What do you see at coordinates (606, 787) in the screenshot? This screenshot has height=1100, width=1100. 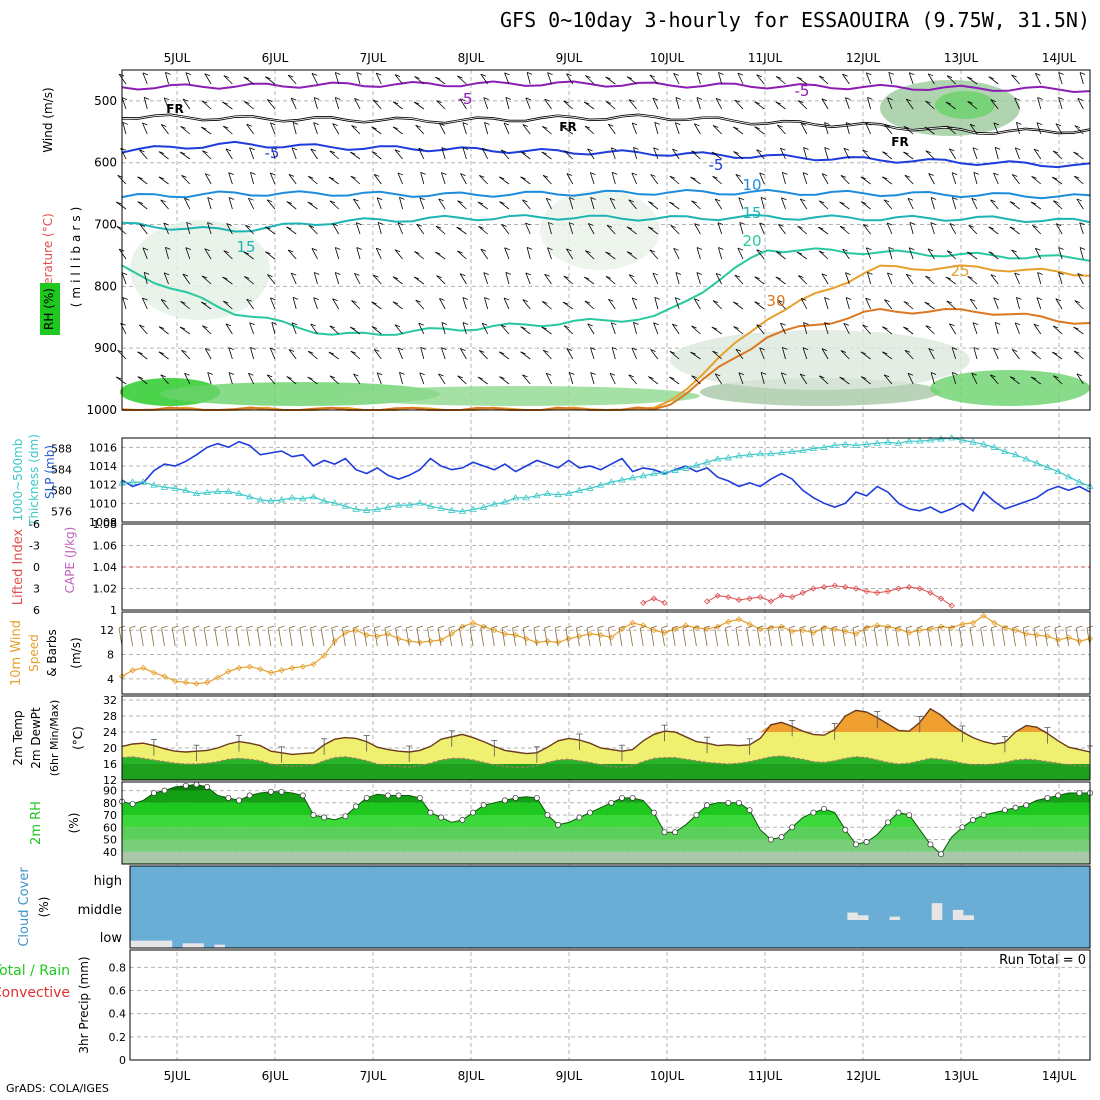 I see `rh-band` at bounding box center [606, 787].